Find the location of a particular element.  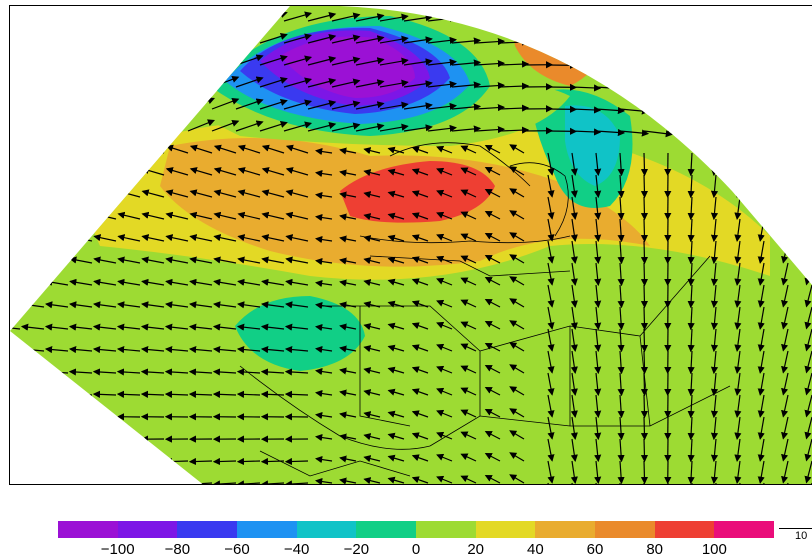

colorbar-tick-label: 100 is located at coordinates (714, 549).